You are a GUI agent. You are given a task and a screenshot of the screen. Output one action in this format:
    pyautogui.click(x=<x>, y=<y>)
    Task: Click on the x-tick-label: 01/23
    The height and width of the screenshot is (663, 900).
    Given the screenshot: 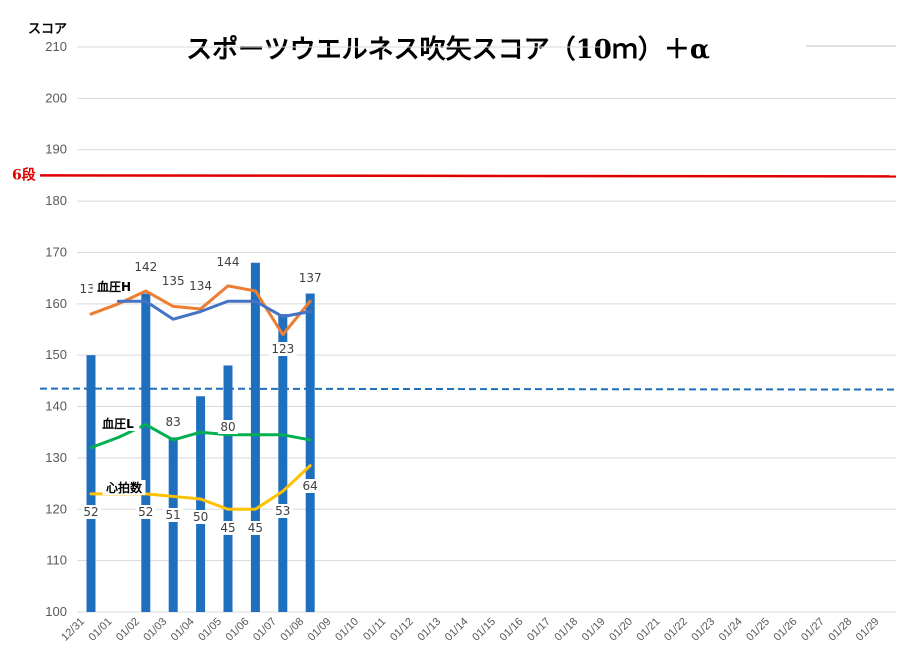 What is the action you would take?
    pyautogui.click(x=703, y=630)
    